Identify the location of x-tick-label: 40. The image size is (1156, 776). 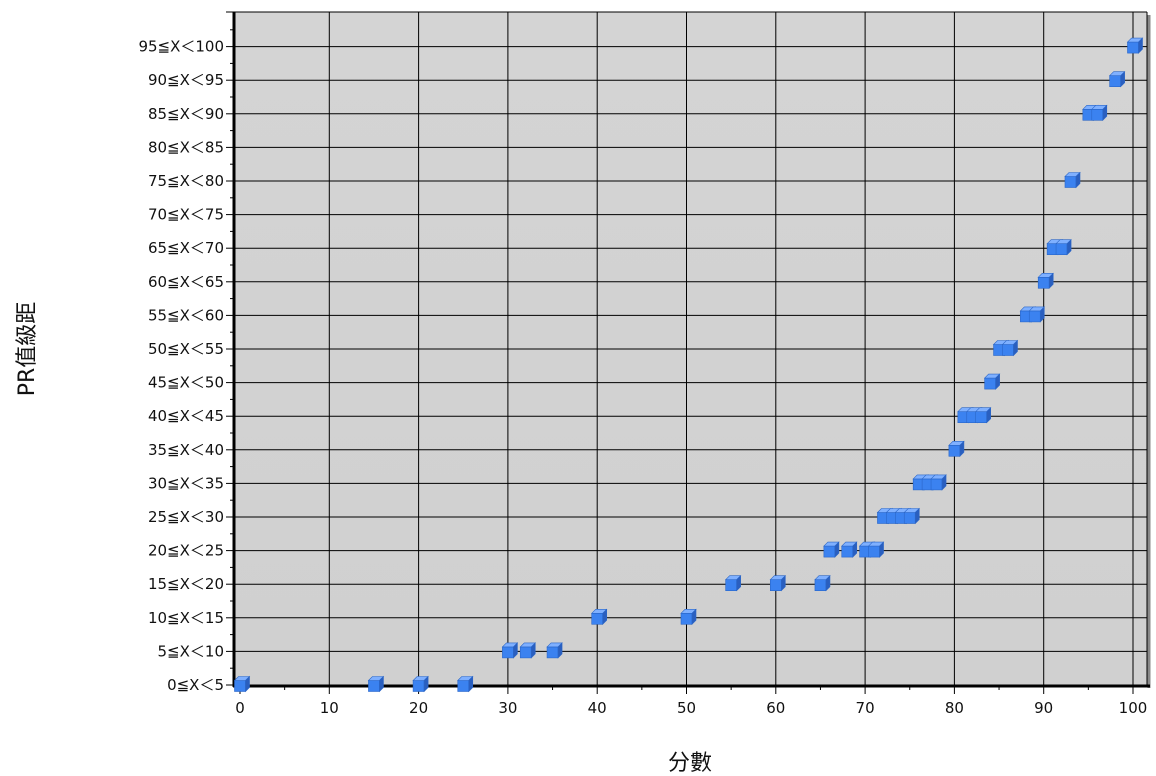
(597, 708).